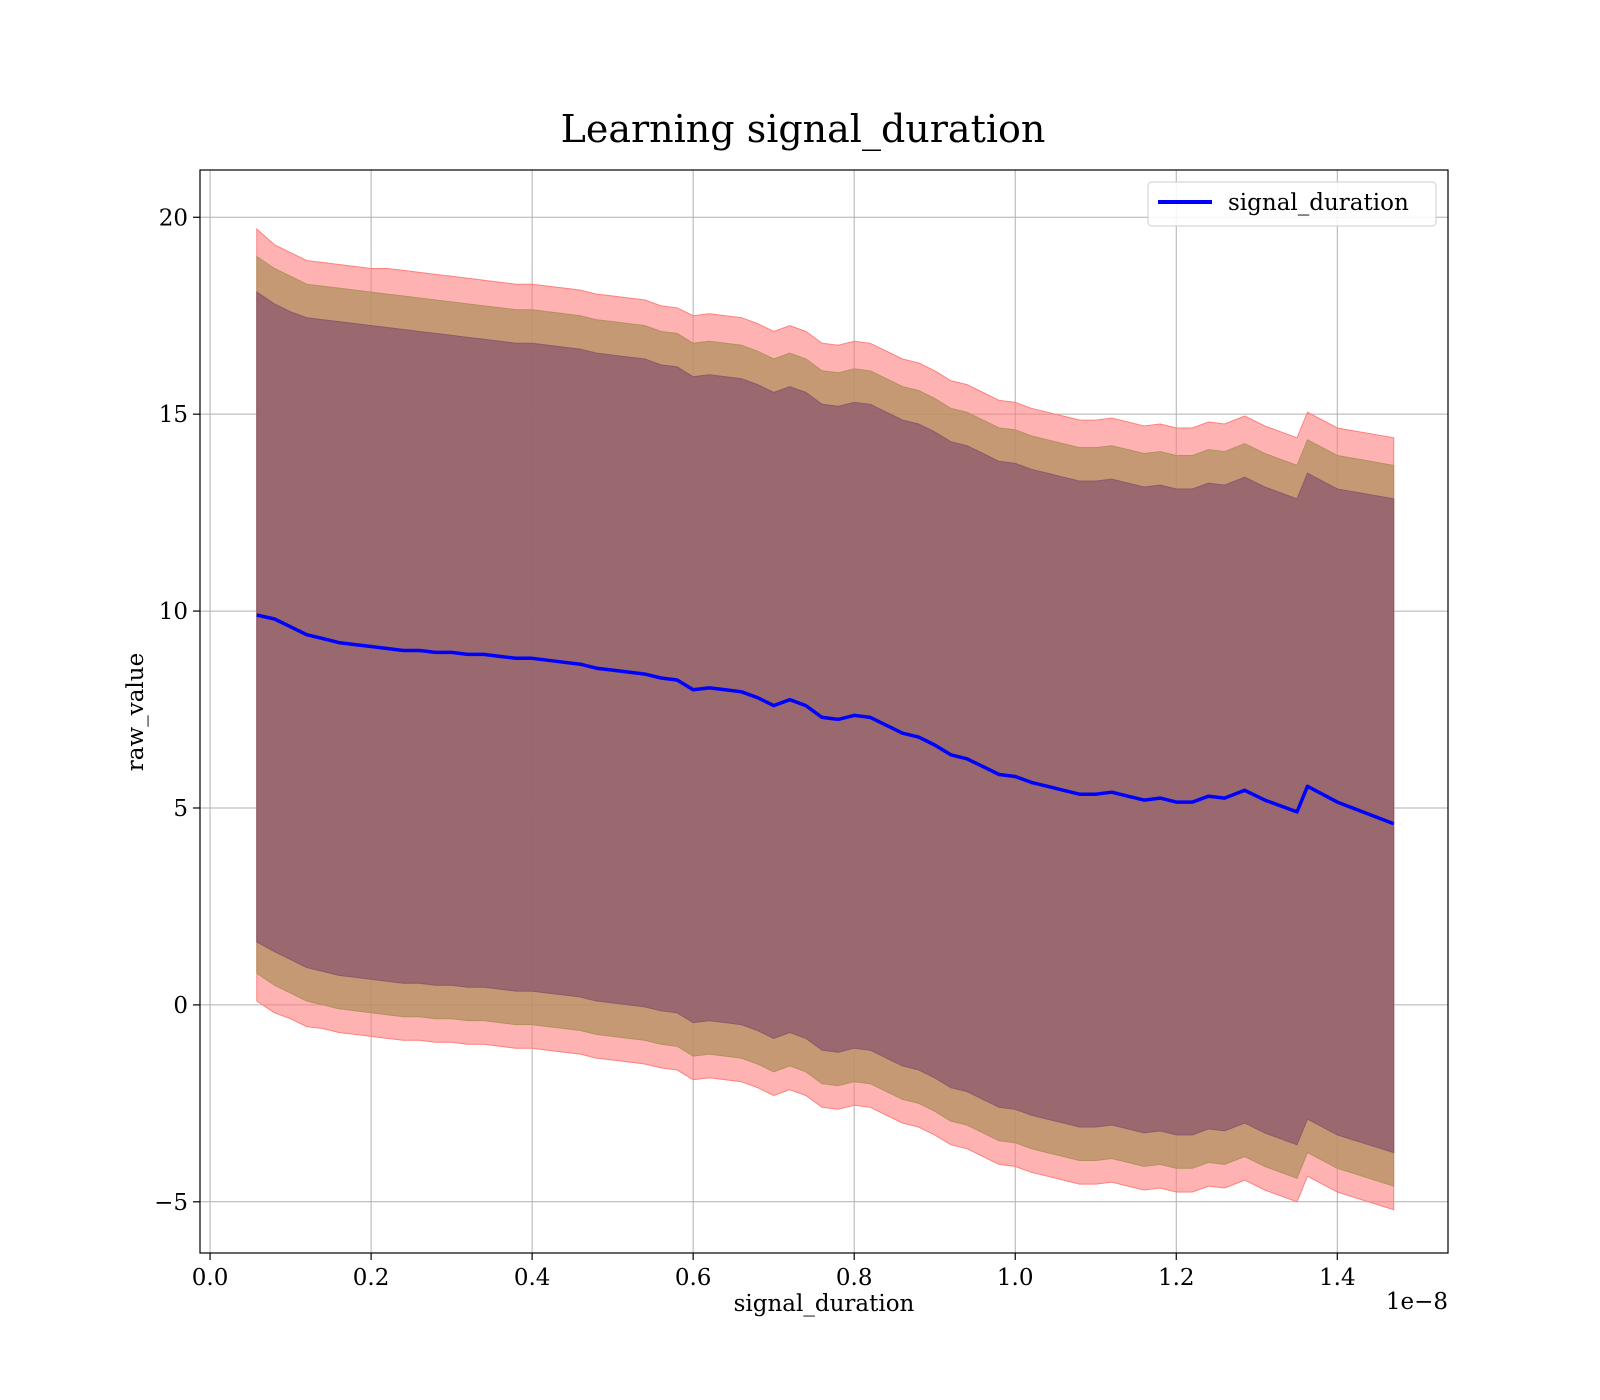 This screenshot has height=1400, width=1600. Describe the element at coordinates (371, 1278) in the screenshot. I see `x-tick-label: 0.2` at that location.